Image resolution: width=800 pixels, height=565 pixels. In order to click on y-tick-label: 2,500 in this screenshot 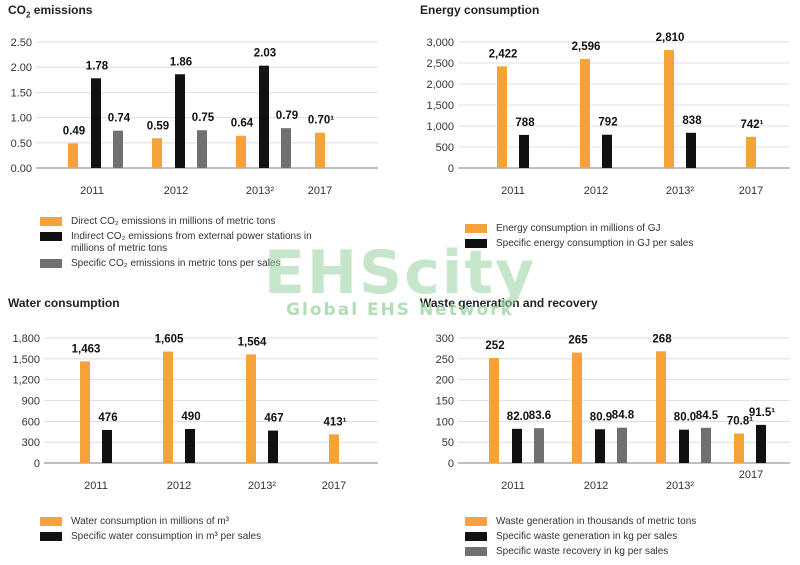, I will do `click(440, 64)`.